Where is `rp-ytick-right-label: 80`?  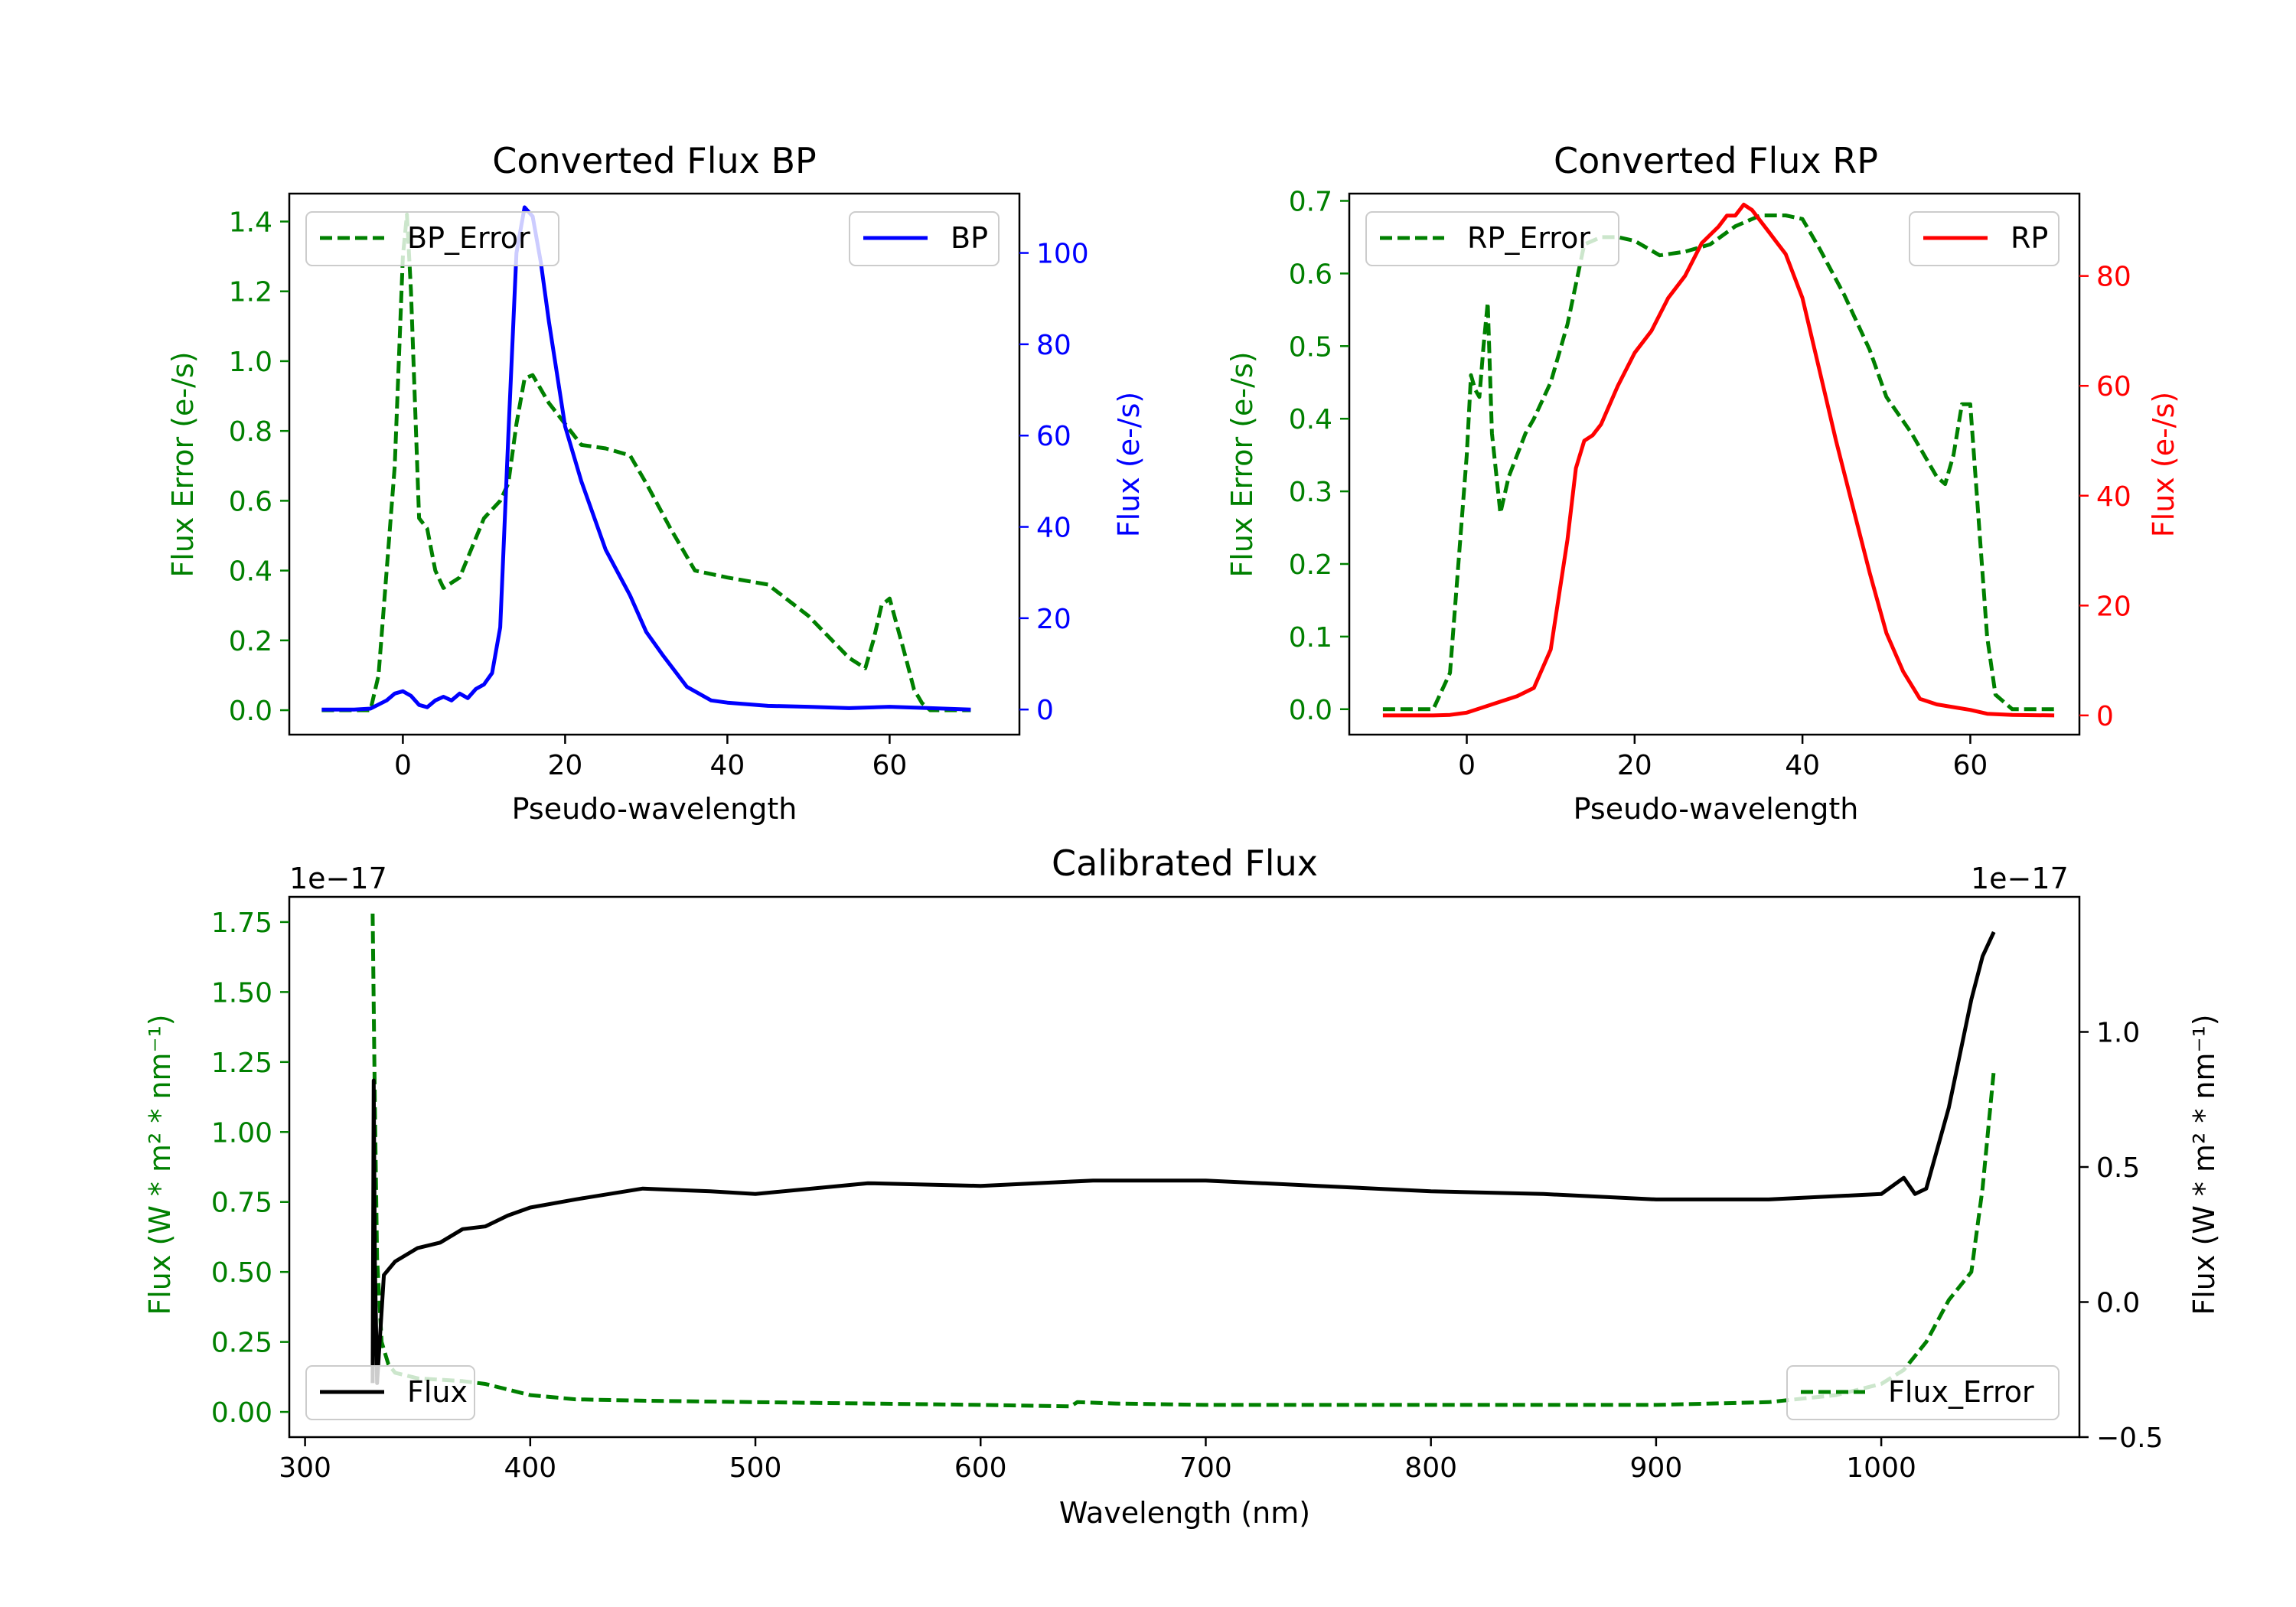 rp-ytick-right-label: 80 is located at coordinates (2113, 277).